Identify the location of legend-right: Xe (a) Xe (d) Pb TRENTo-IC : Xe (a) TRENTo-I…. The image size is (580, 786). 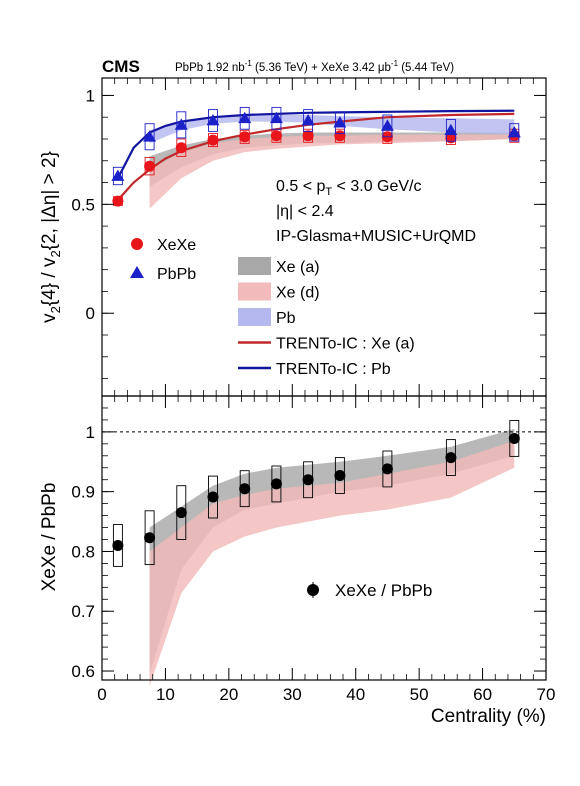
(326, 317).